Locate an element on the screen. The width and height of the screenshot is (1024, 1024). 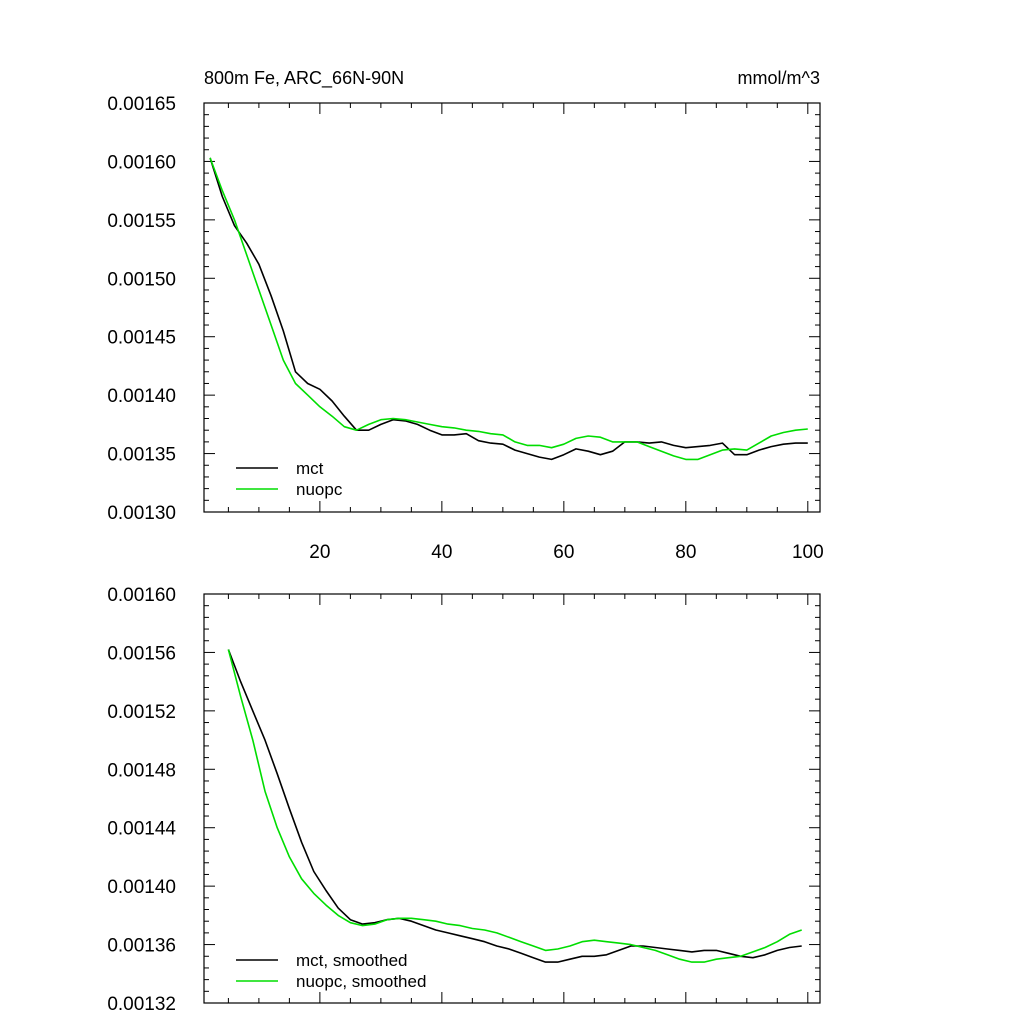
y-tick-label: 0.00144 is located at coordinates (141, 829).